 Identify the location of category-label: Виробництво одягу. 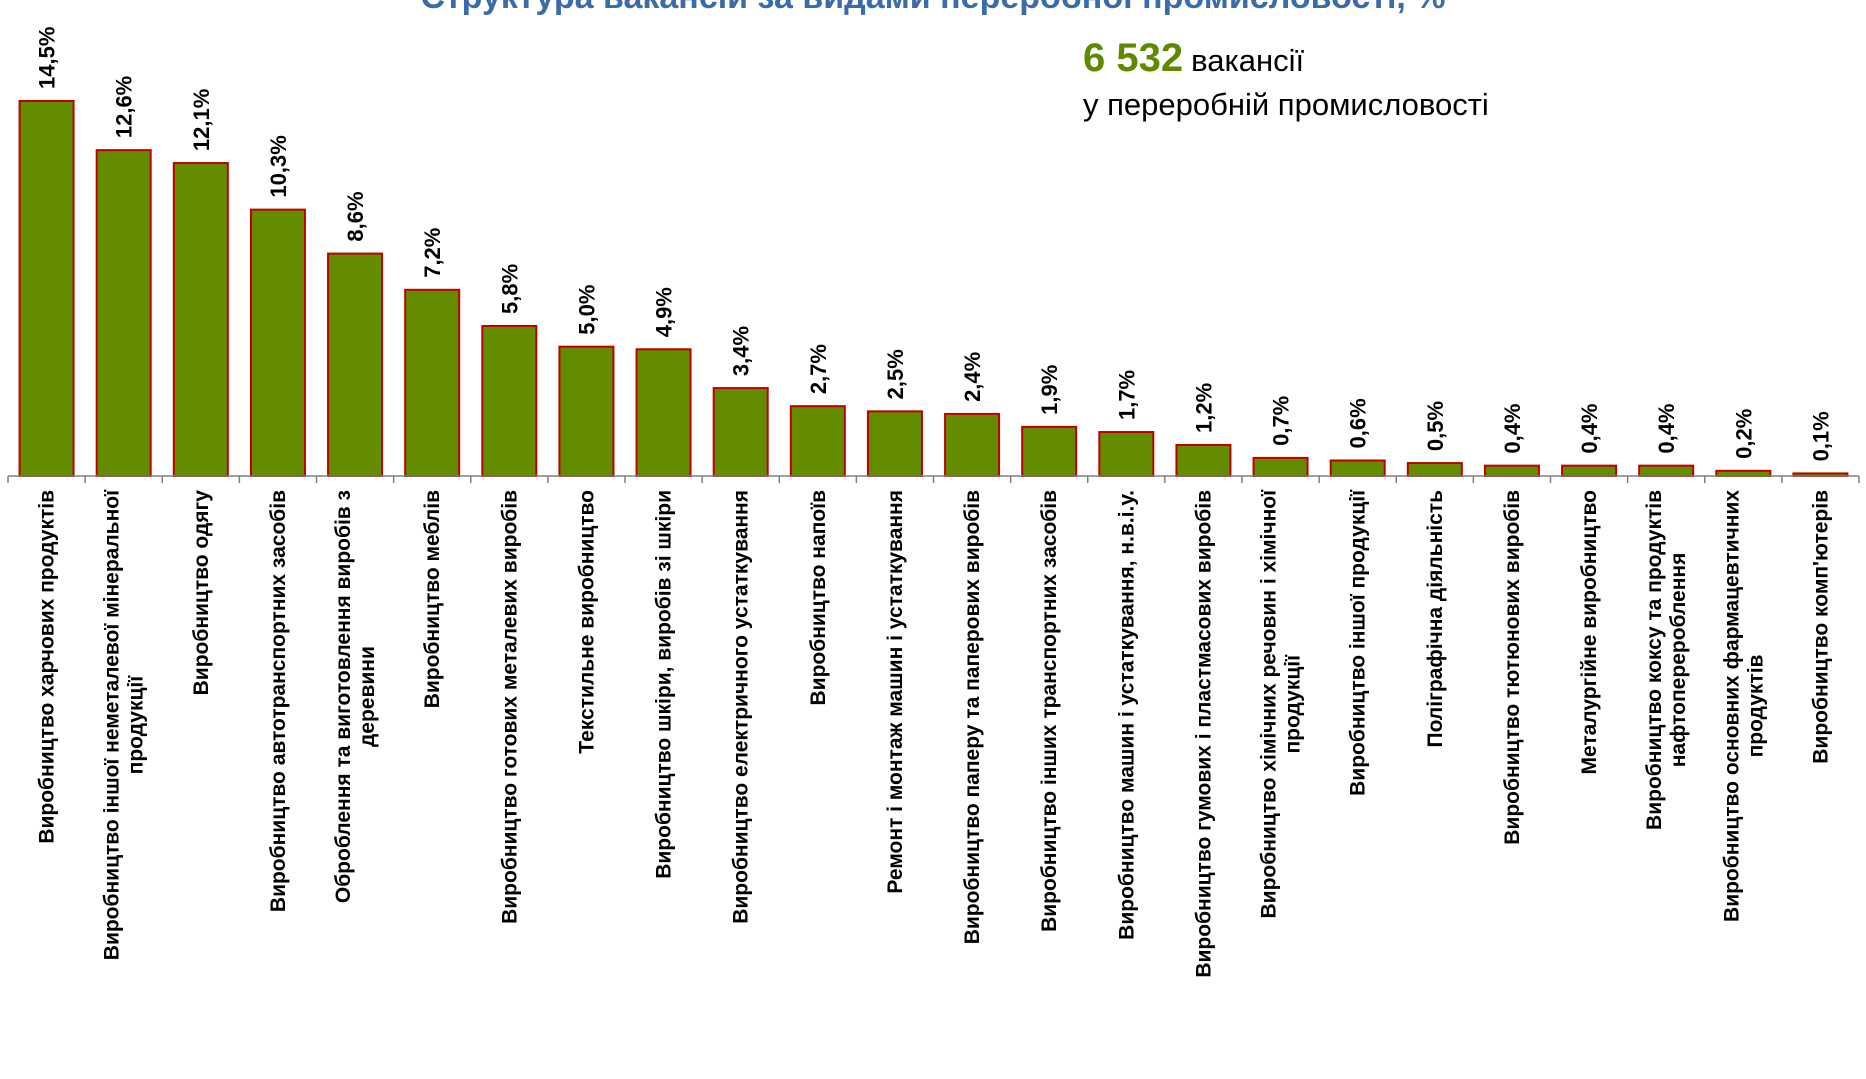
(201, 593).